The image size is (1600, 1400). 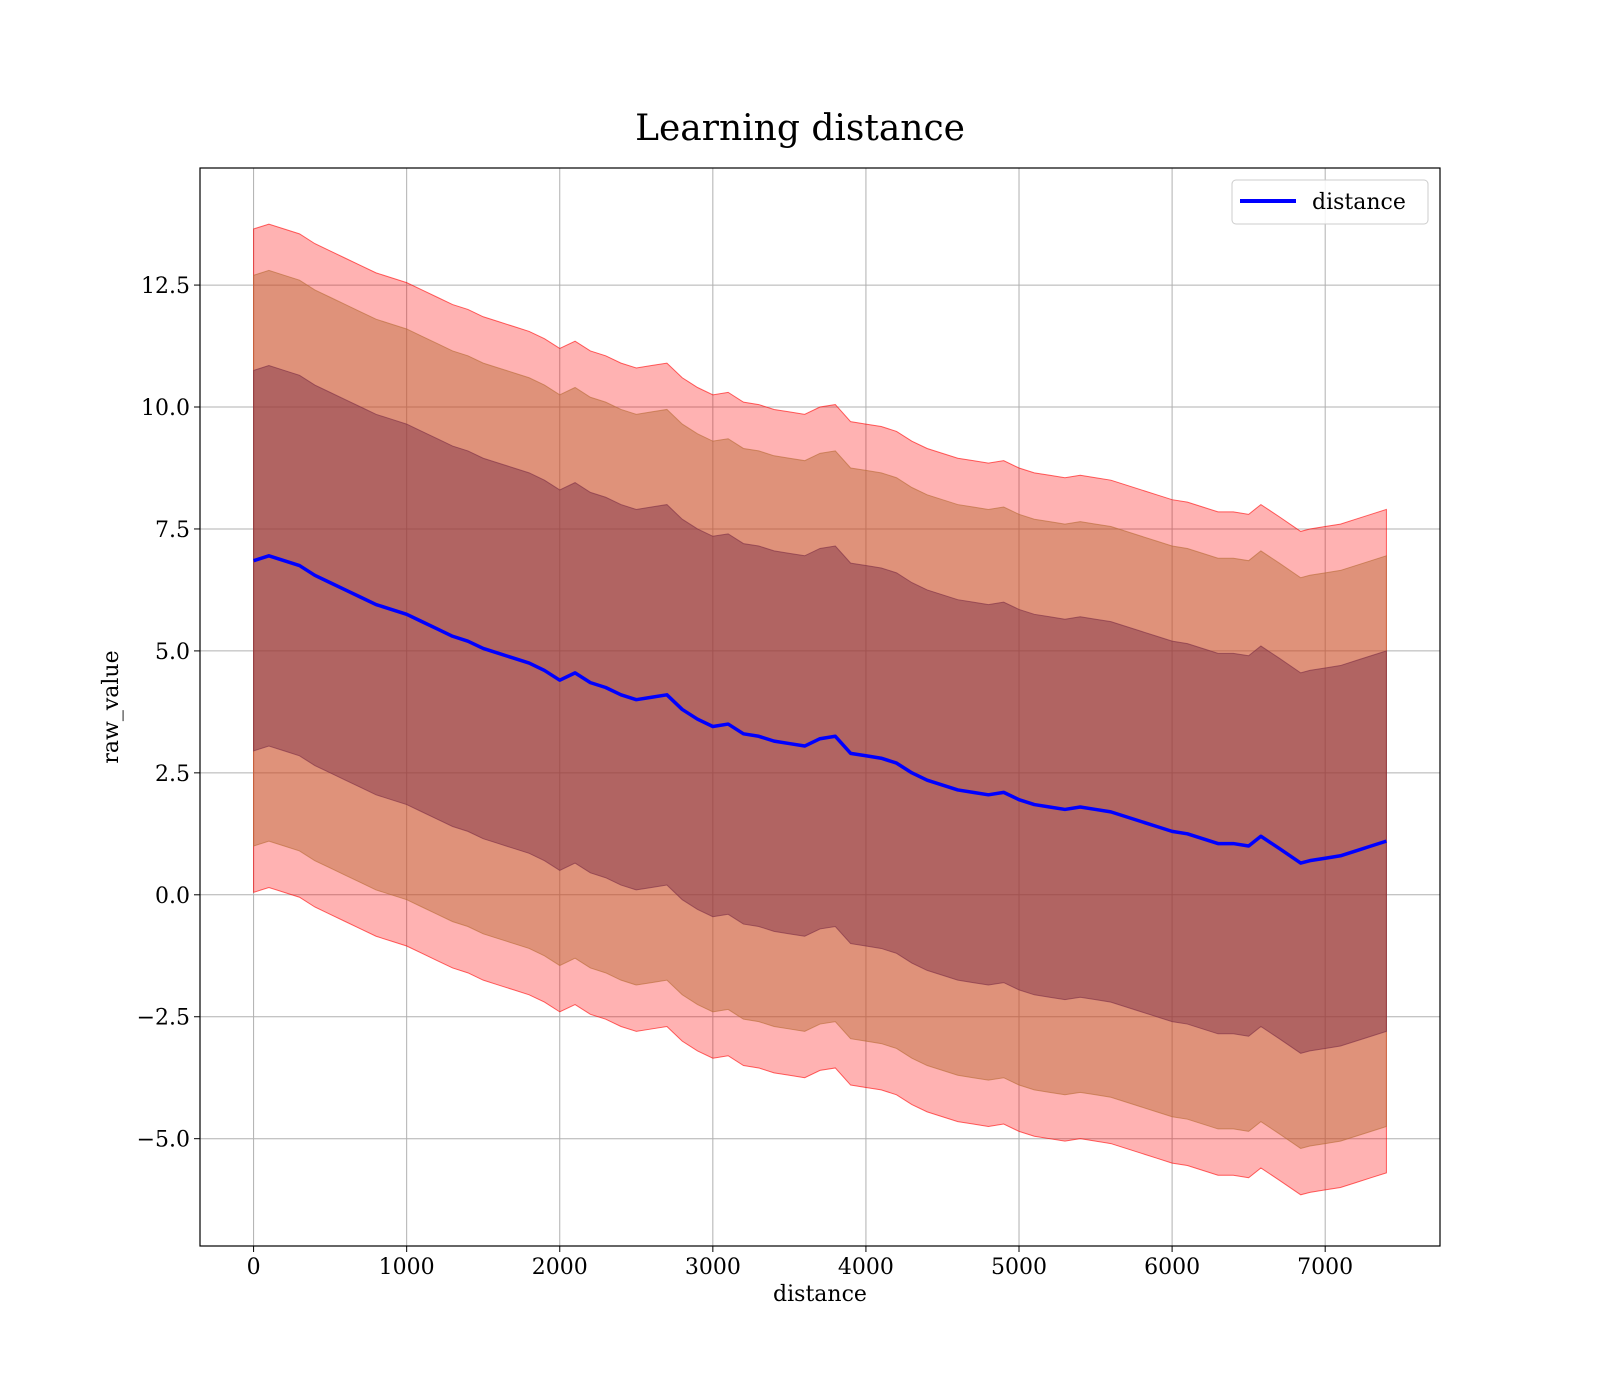 What do you see at coordinates (713, 1267) in the screenshot?
I see `x-tick-label: 3000` at bounding box center [713, 1267].